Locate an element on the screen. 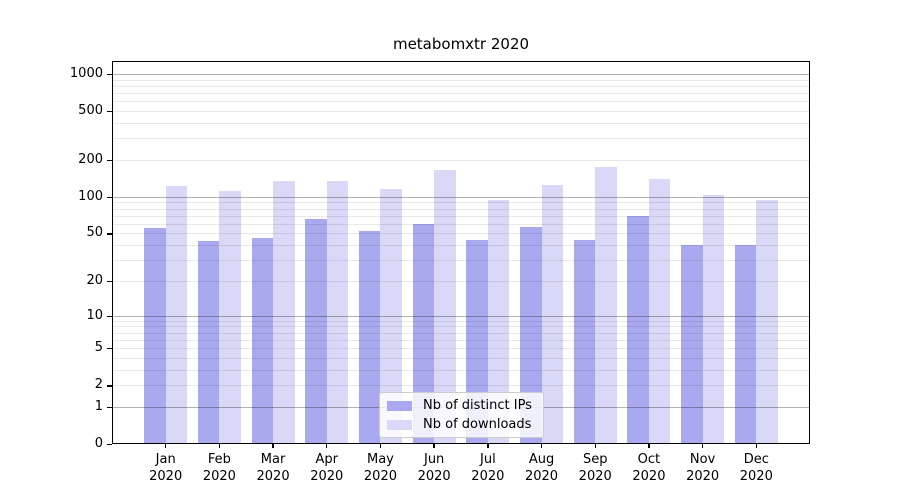 This screenshot has height=500, width=900. bar-downloads-jul is located at coordinates (498, 321).